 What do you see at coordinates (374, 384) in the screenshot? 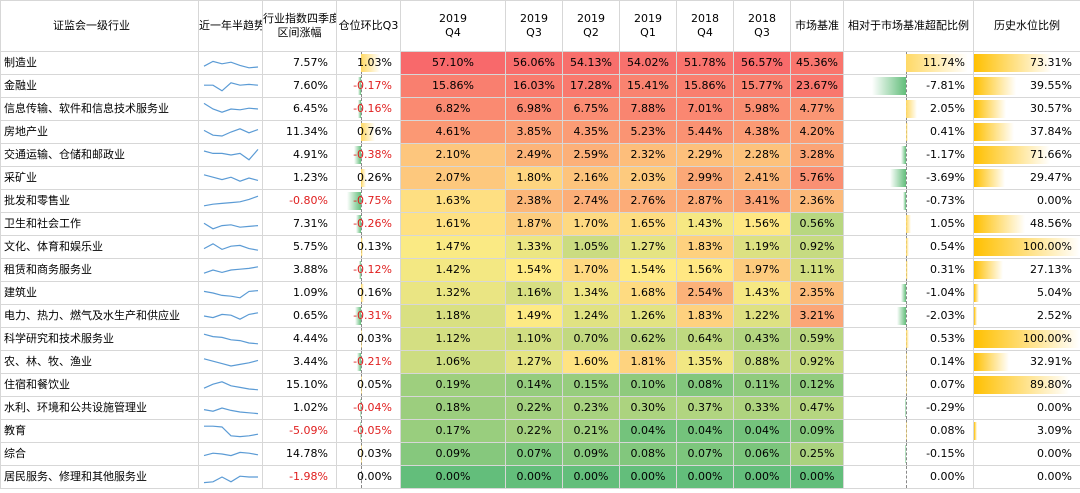
I see `position-change-value: 0.05%` at bounding box center [374, 384].